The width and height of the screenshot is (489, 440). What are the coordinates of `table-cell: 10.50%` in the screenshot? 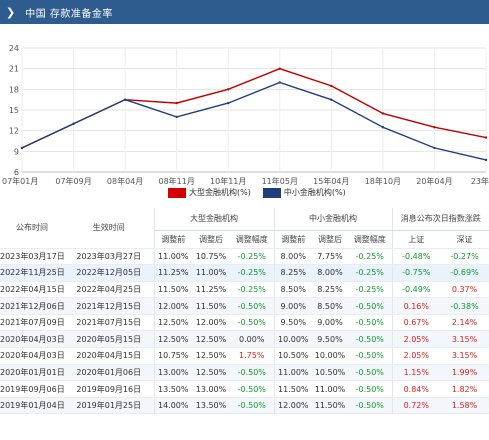 It's located at (330, 373).